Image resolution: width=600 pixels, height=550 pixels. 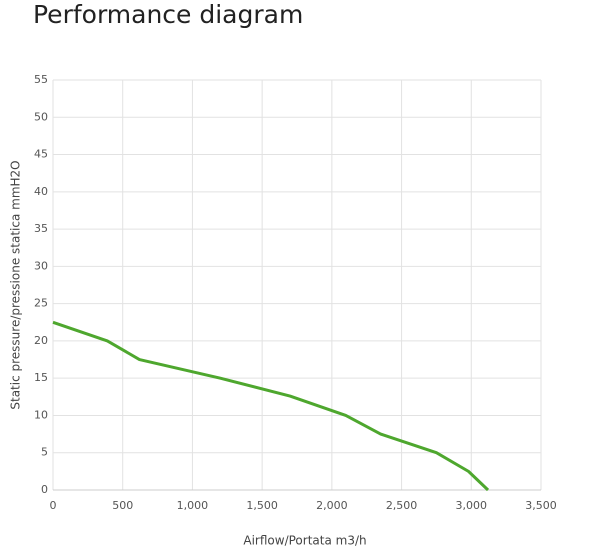 I want to click on x-axis-title: Airflow/Portata m3/h, so click(x=304, y=541).